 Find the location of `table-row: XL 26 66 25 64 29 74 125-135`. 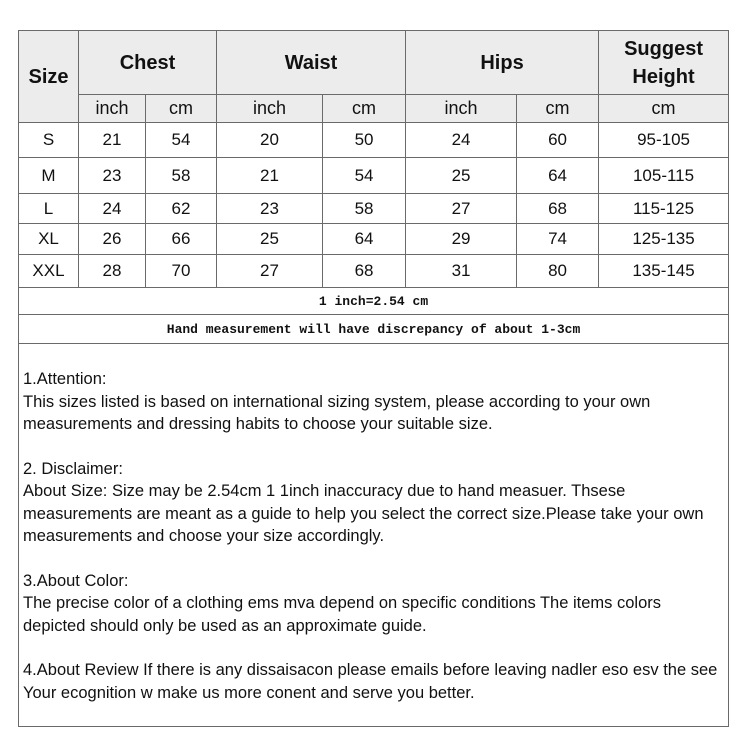

table-row: XL 26 66 25 64 29 74 125-135 is located at coordinates (374, 239).